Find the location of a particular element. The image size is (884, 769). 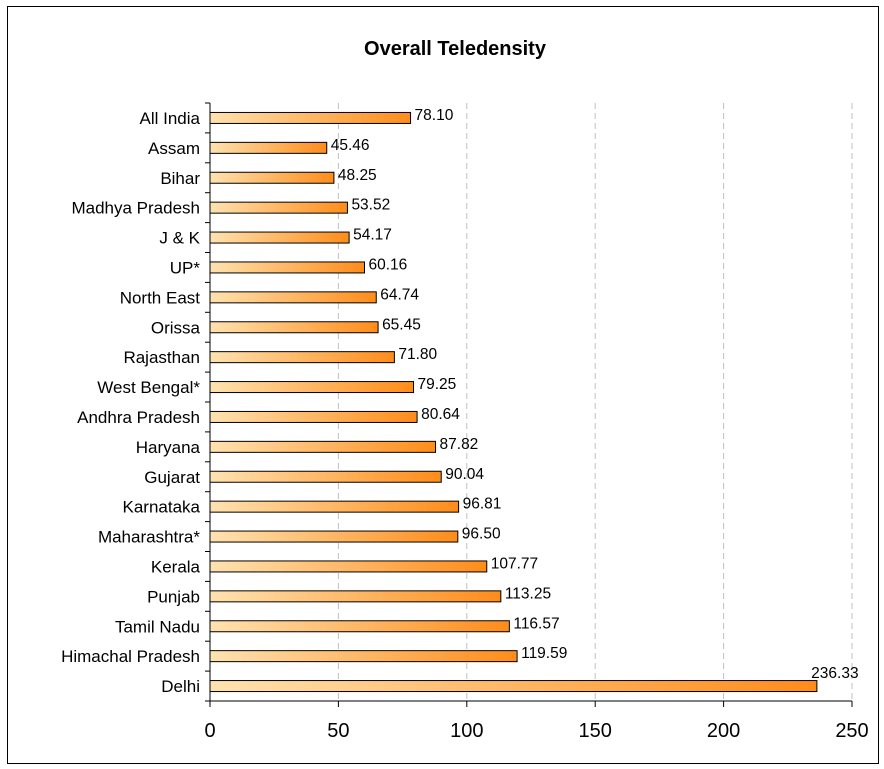

value-label: 54.17 is located at coordinates (372, 235).